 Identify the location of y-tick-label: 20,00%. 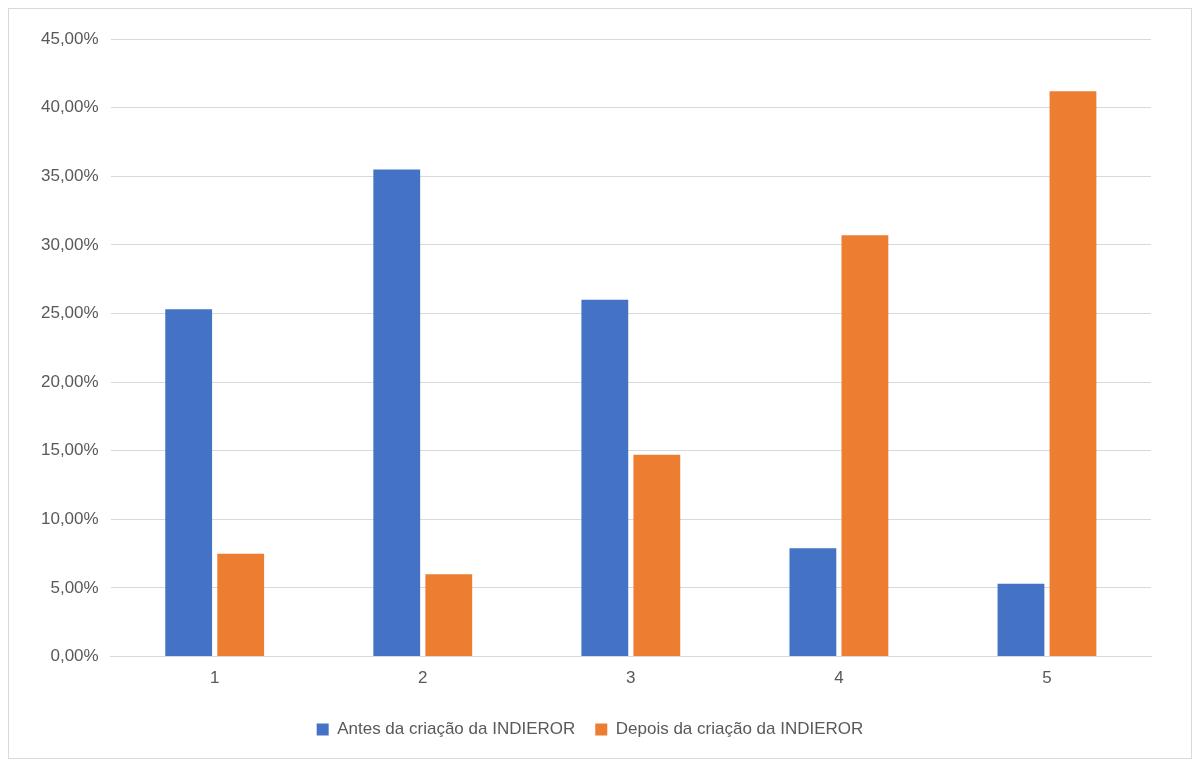
(69, 381).